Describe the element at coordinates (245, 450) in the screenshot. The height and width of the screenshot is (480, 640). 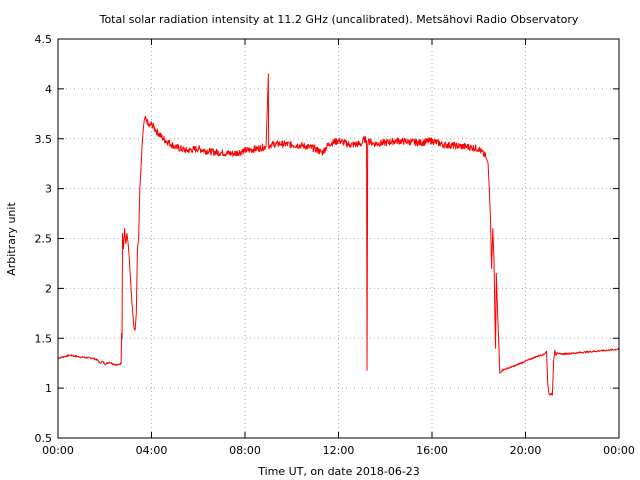
I see `x-tick-label: 08:00` at that location.